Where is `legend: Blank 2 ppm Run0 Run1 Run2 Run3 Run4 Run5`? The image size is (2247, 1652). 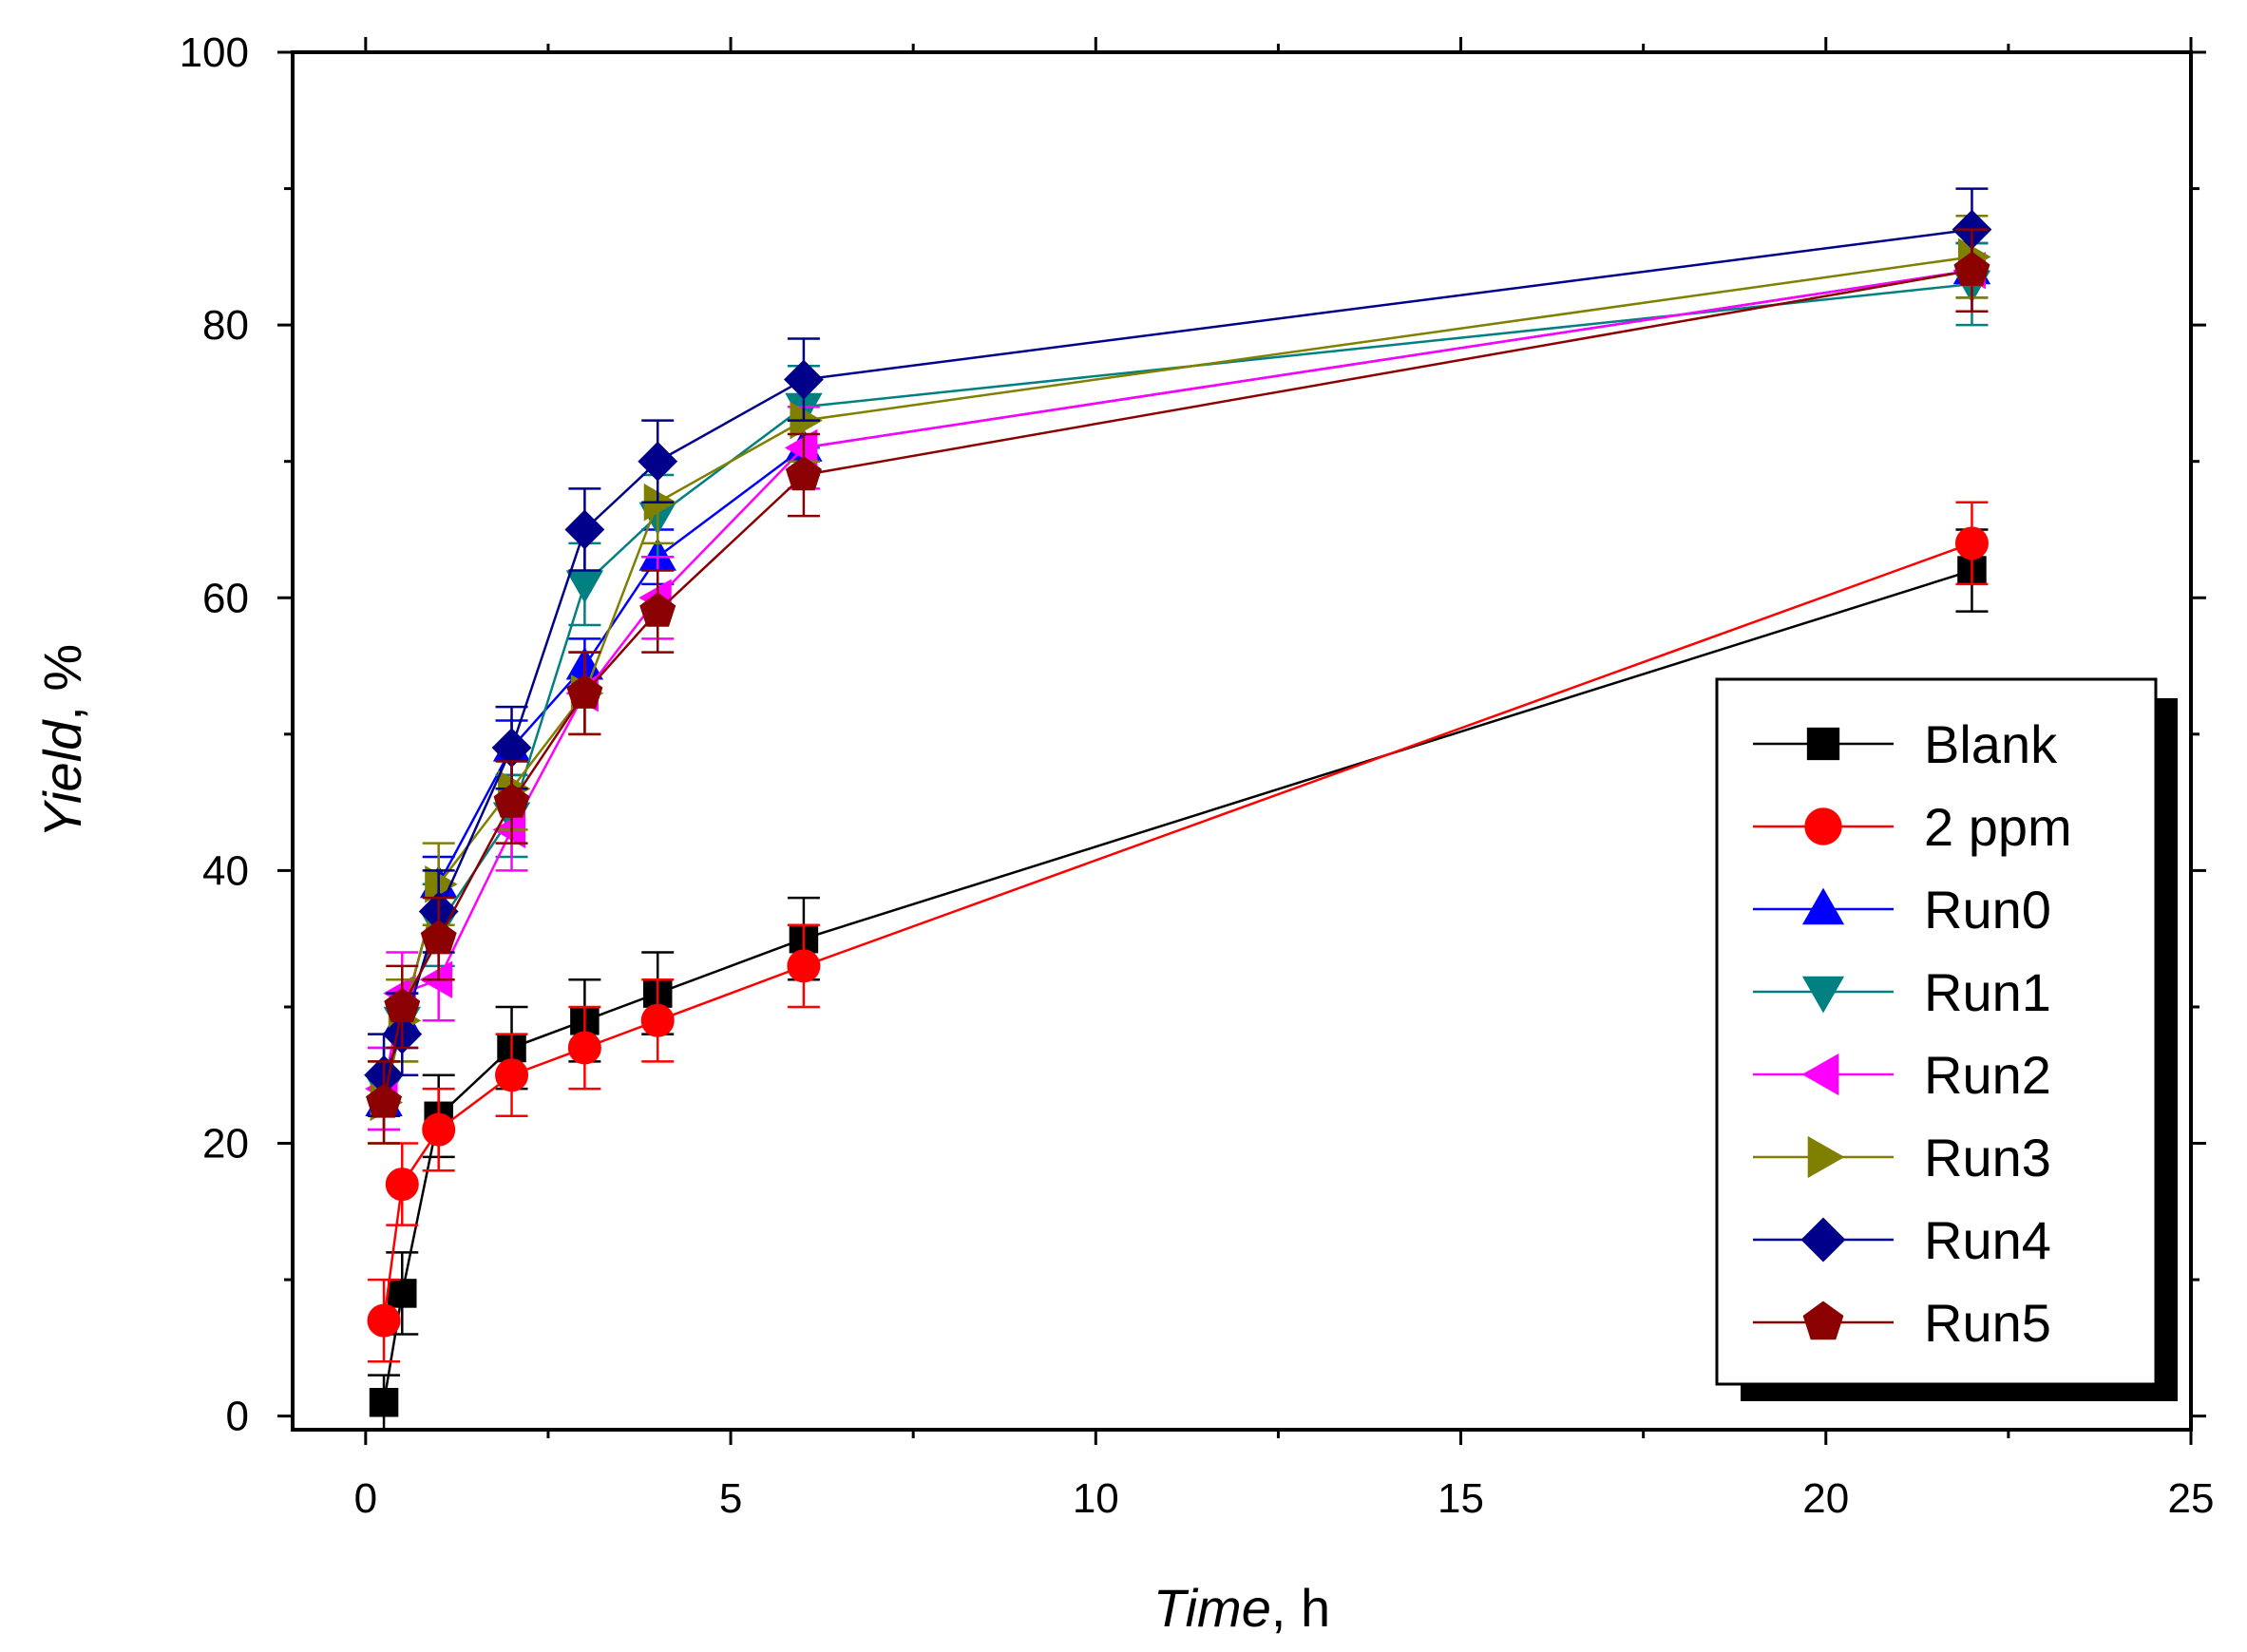
legend: Blank 2 ppm Run0 Run1 Run2 Run3 Run4 Run5 is located at coordinates (1946, 1039).